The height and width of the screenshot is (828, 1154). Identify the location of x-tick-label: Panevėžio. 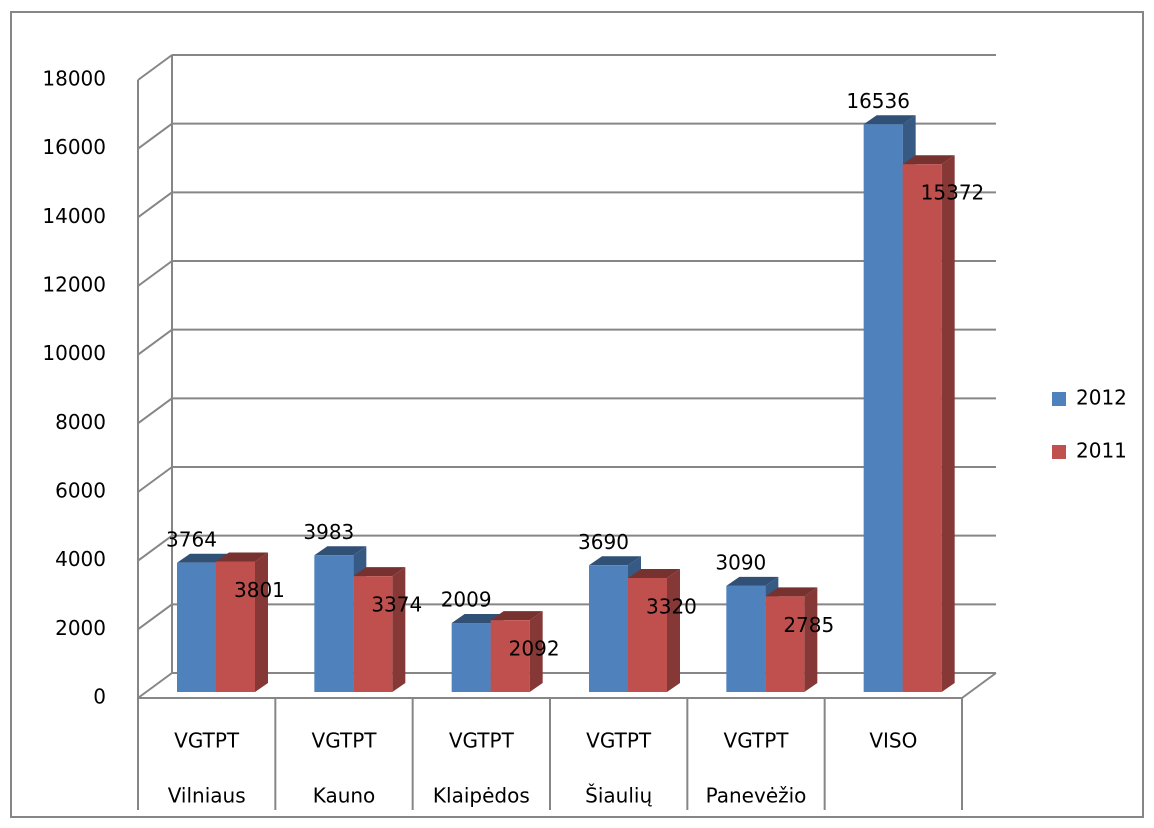
(756, 796).